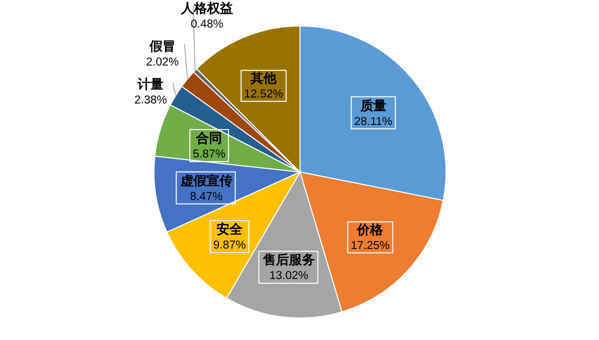  I want to click on slice-label: 质量, so click(372, 106).